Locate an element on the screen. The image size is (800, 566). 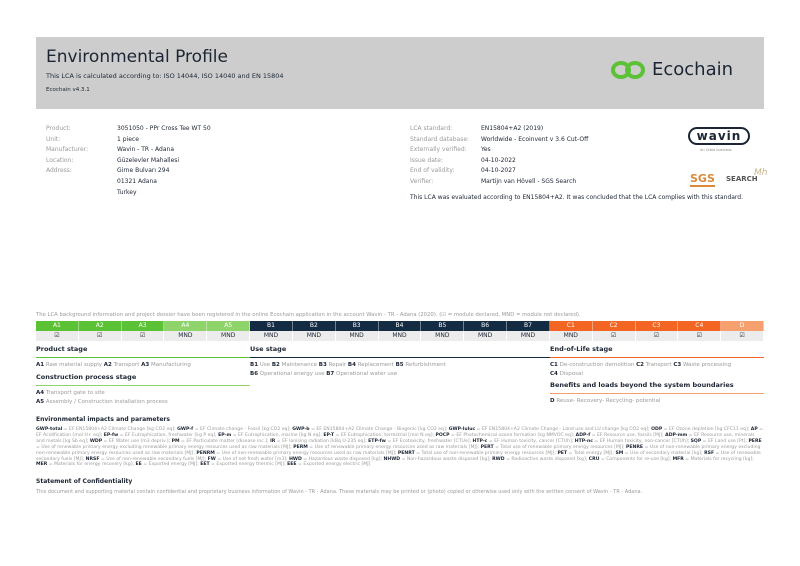
stage-item: C2 Transport is located at coordinates (654, 365).